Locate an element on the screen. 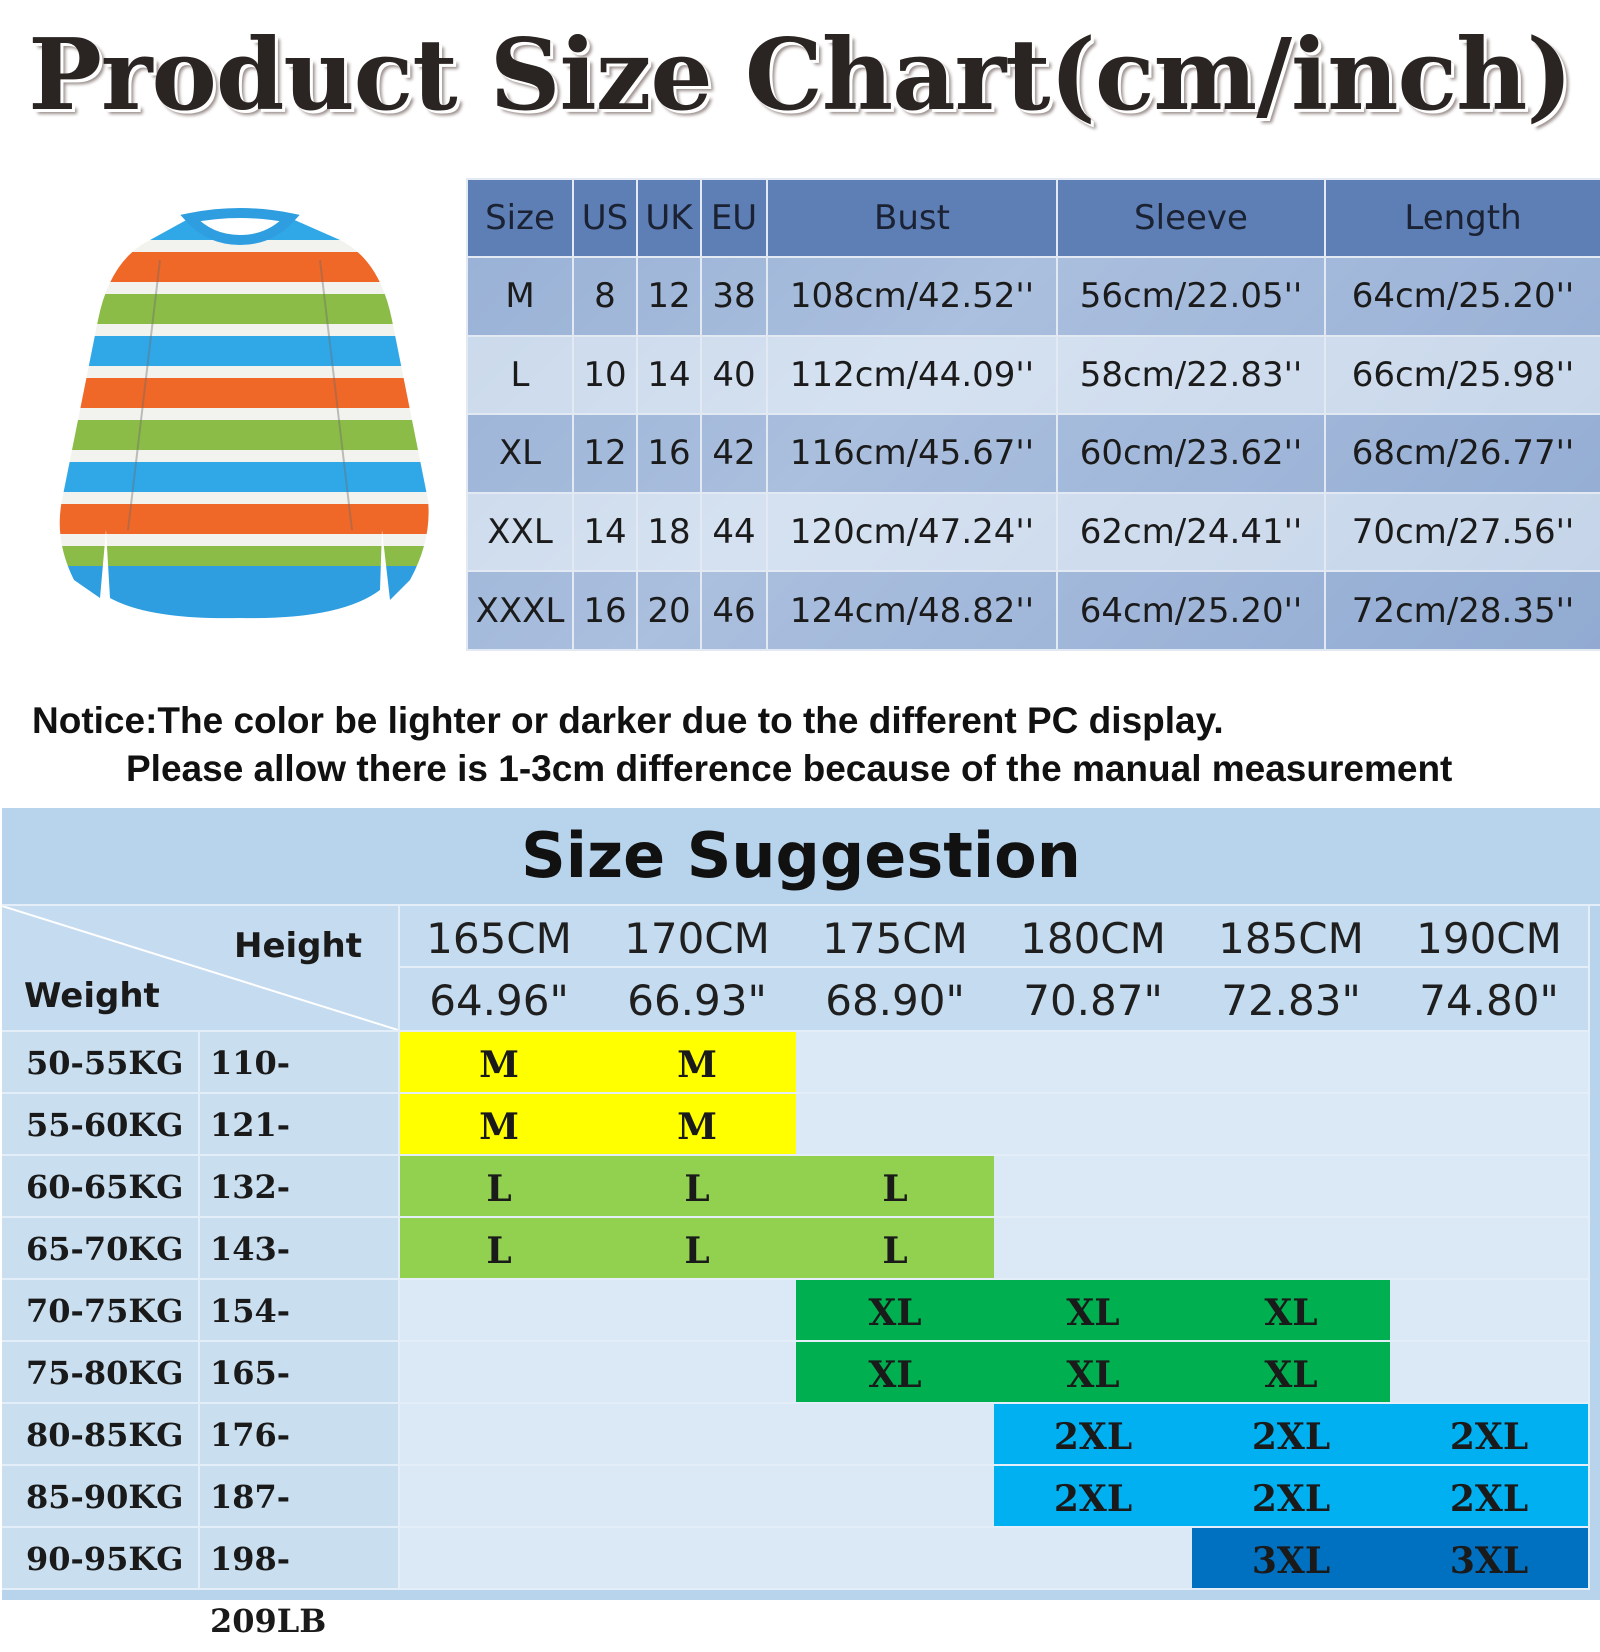 This screenshot has width=1600, height=1652. uk-cell: 16 is located at coordinates (669, 453).